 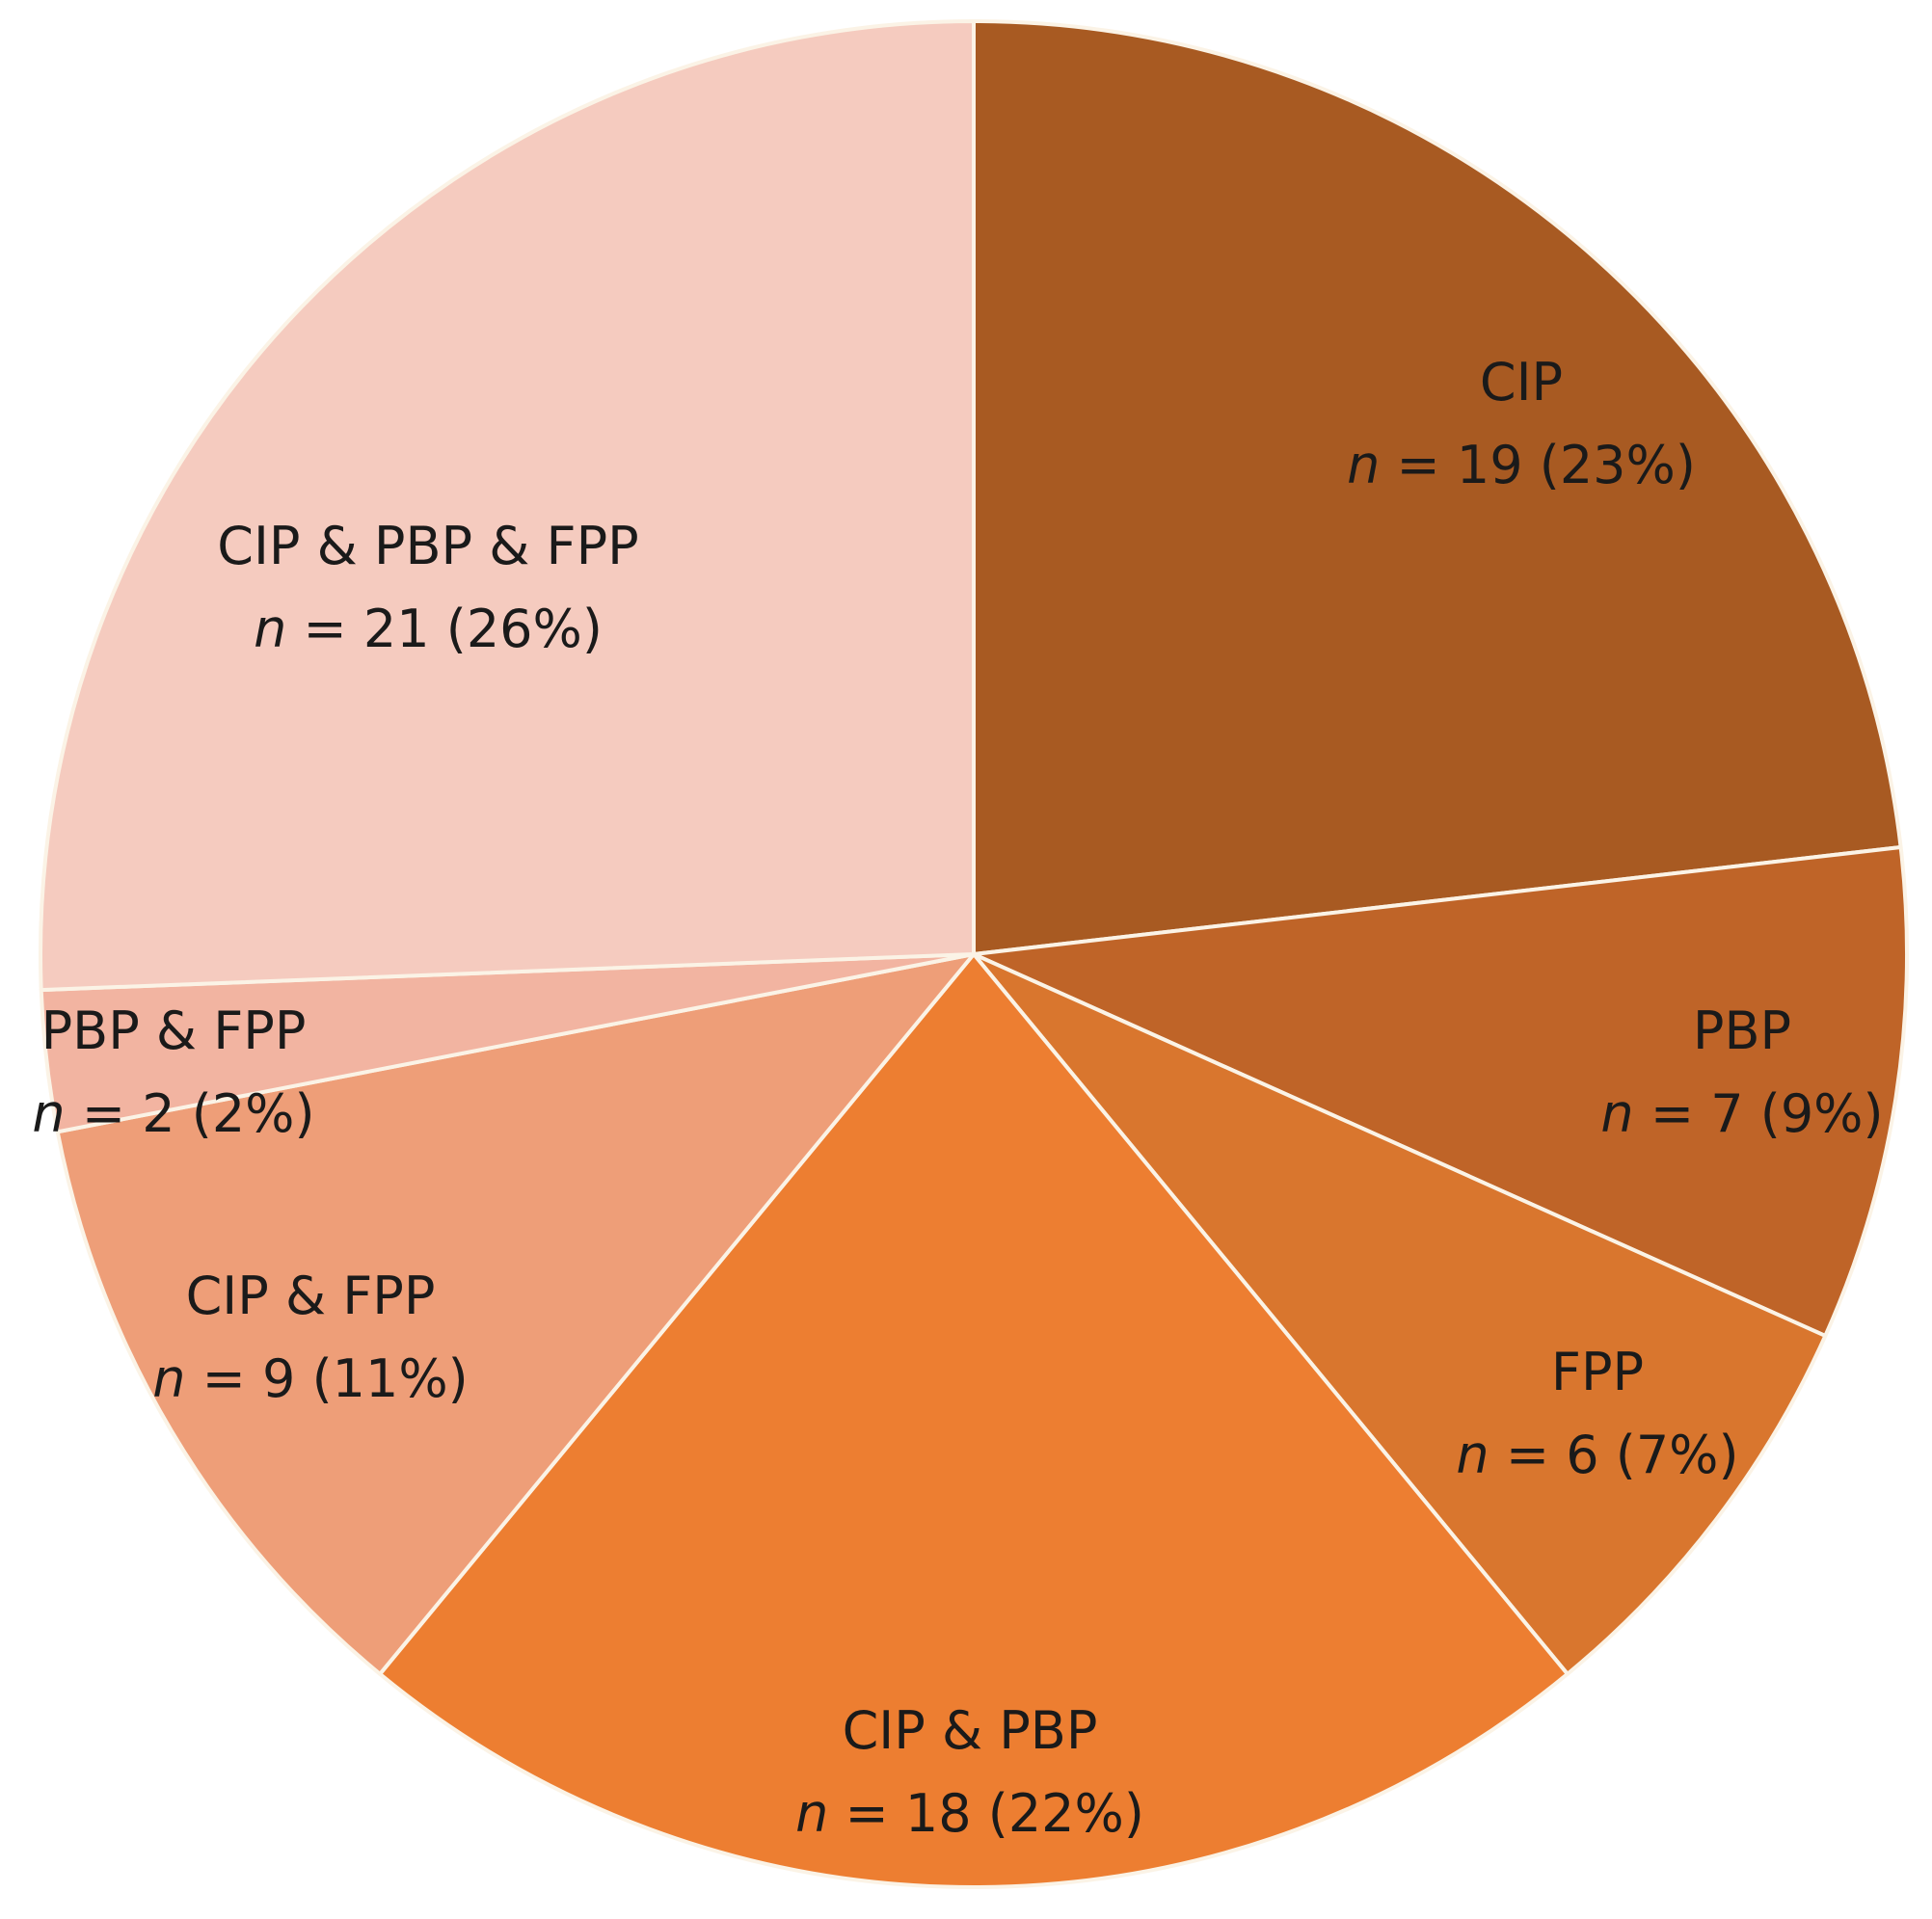 What do you see at coordinates (1742, 1072) in the screenshot?
I see `slice-label-pbp: PBP n = 7 (9%)` at bounding box center [1742, 1072].